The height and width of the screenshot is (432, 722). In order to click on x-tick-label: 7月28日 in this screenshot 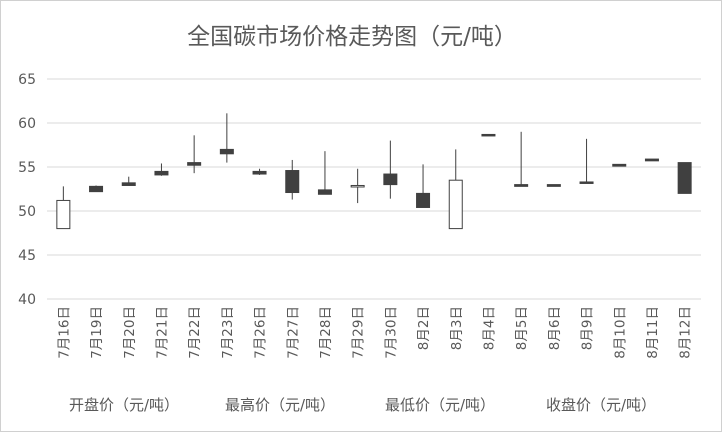, I will do `click(326, 332)`.